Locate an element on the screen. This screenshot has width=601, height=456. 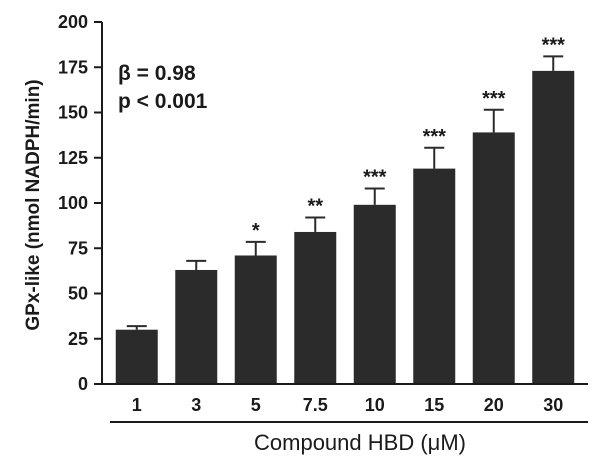
y-tick-label: 150 is located at coordinates (73, 113).